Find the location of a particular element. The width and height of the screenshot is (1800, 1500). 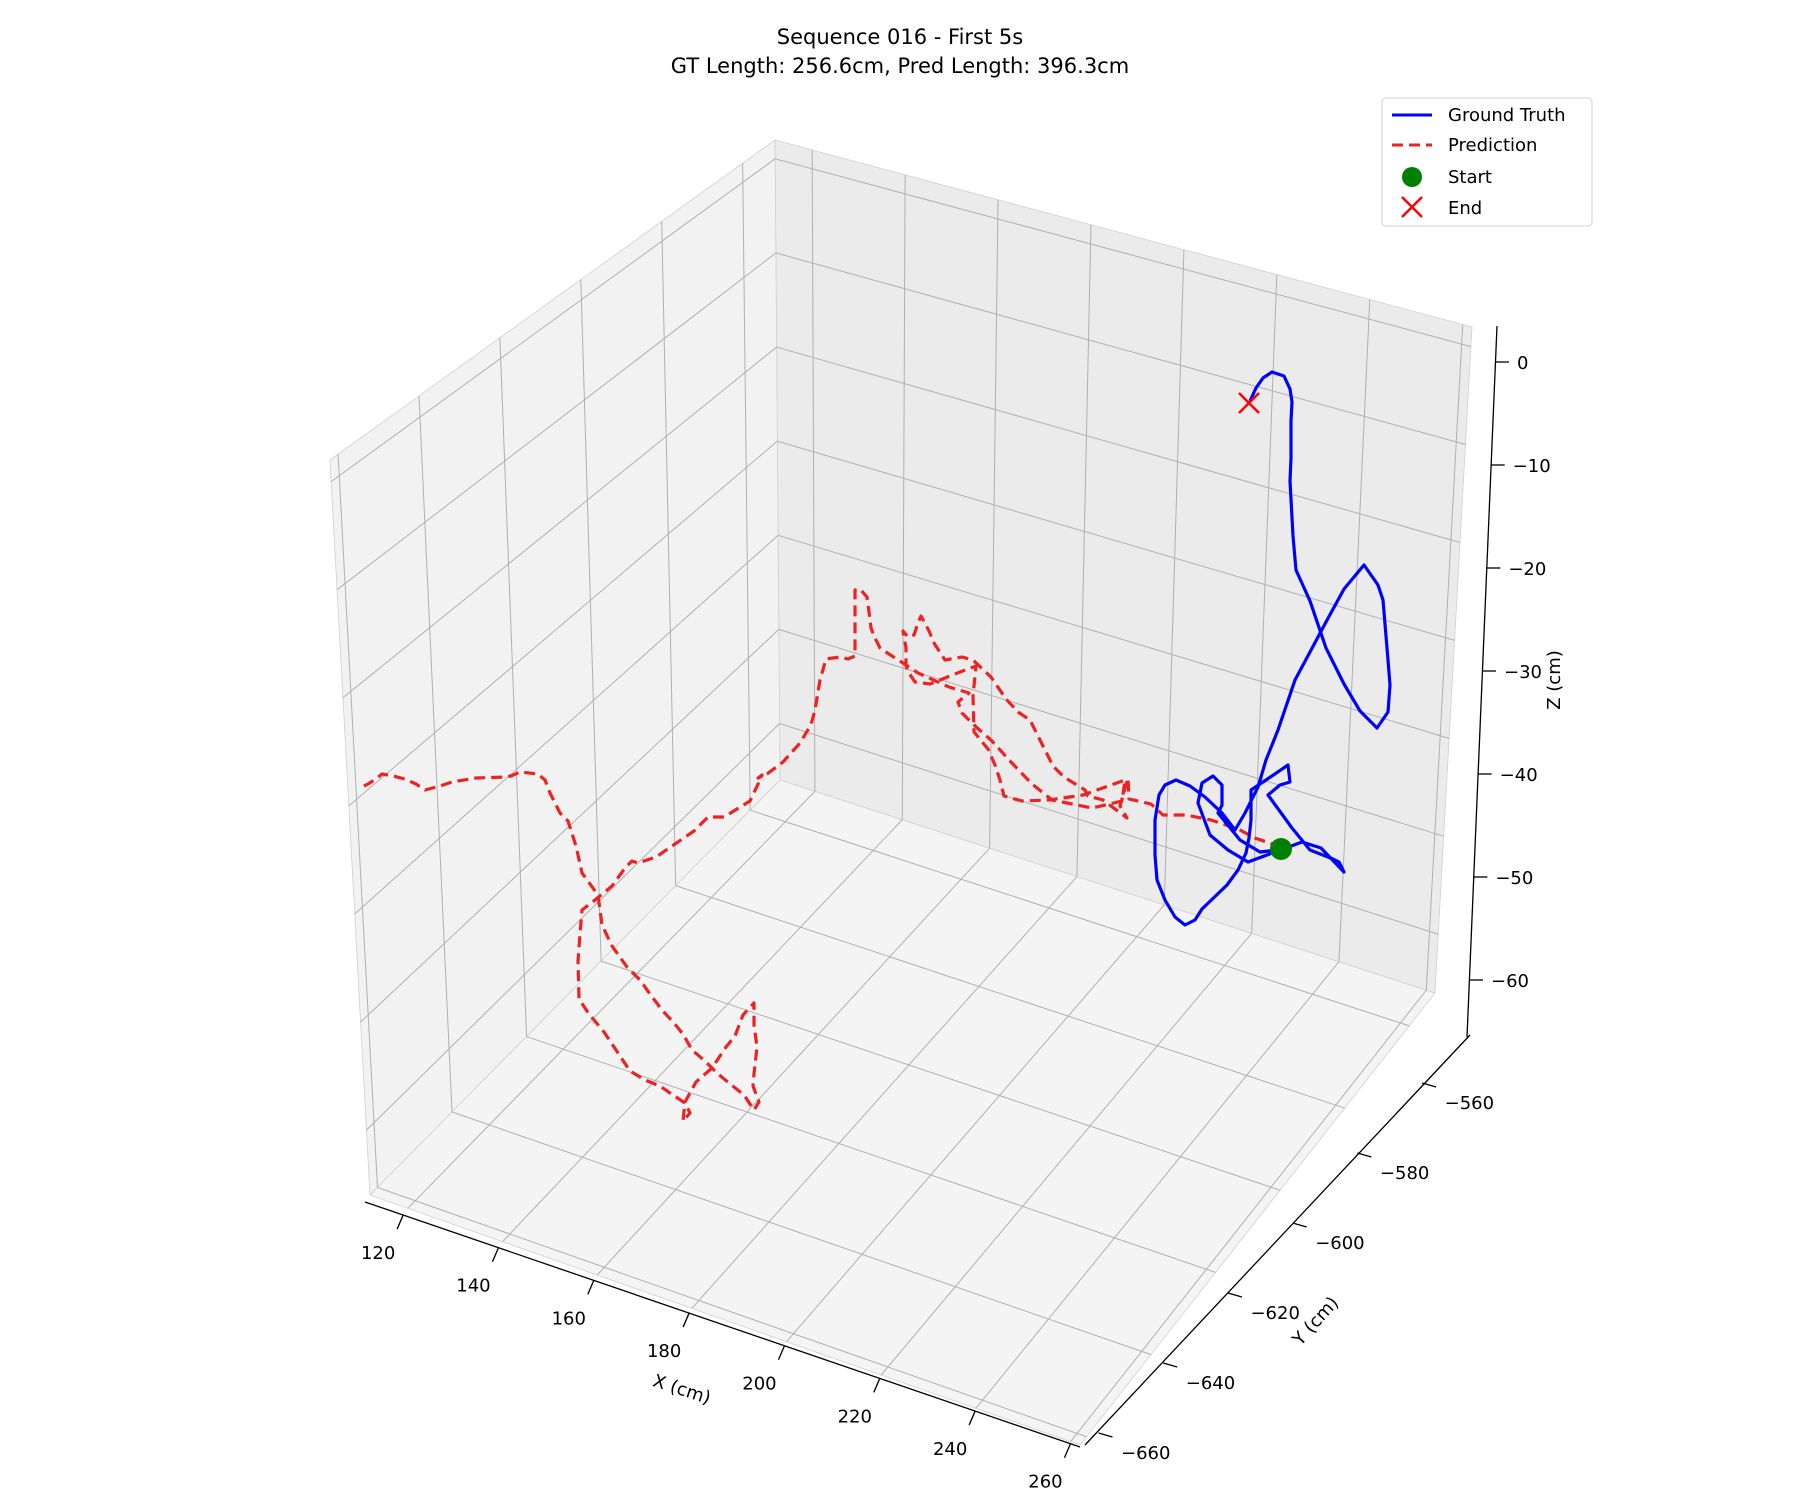

z-axis-ticks: 0 −10 −20 −30 −40 −50 −60 is located at coordinates (1510, 672).